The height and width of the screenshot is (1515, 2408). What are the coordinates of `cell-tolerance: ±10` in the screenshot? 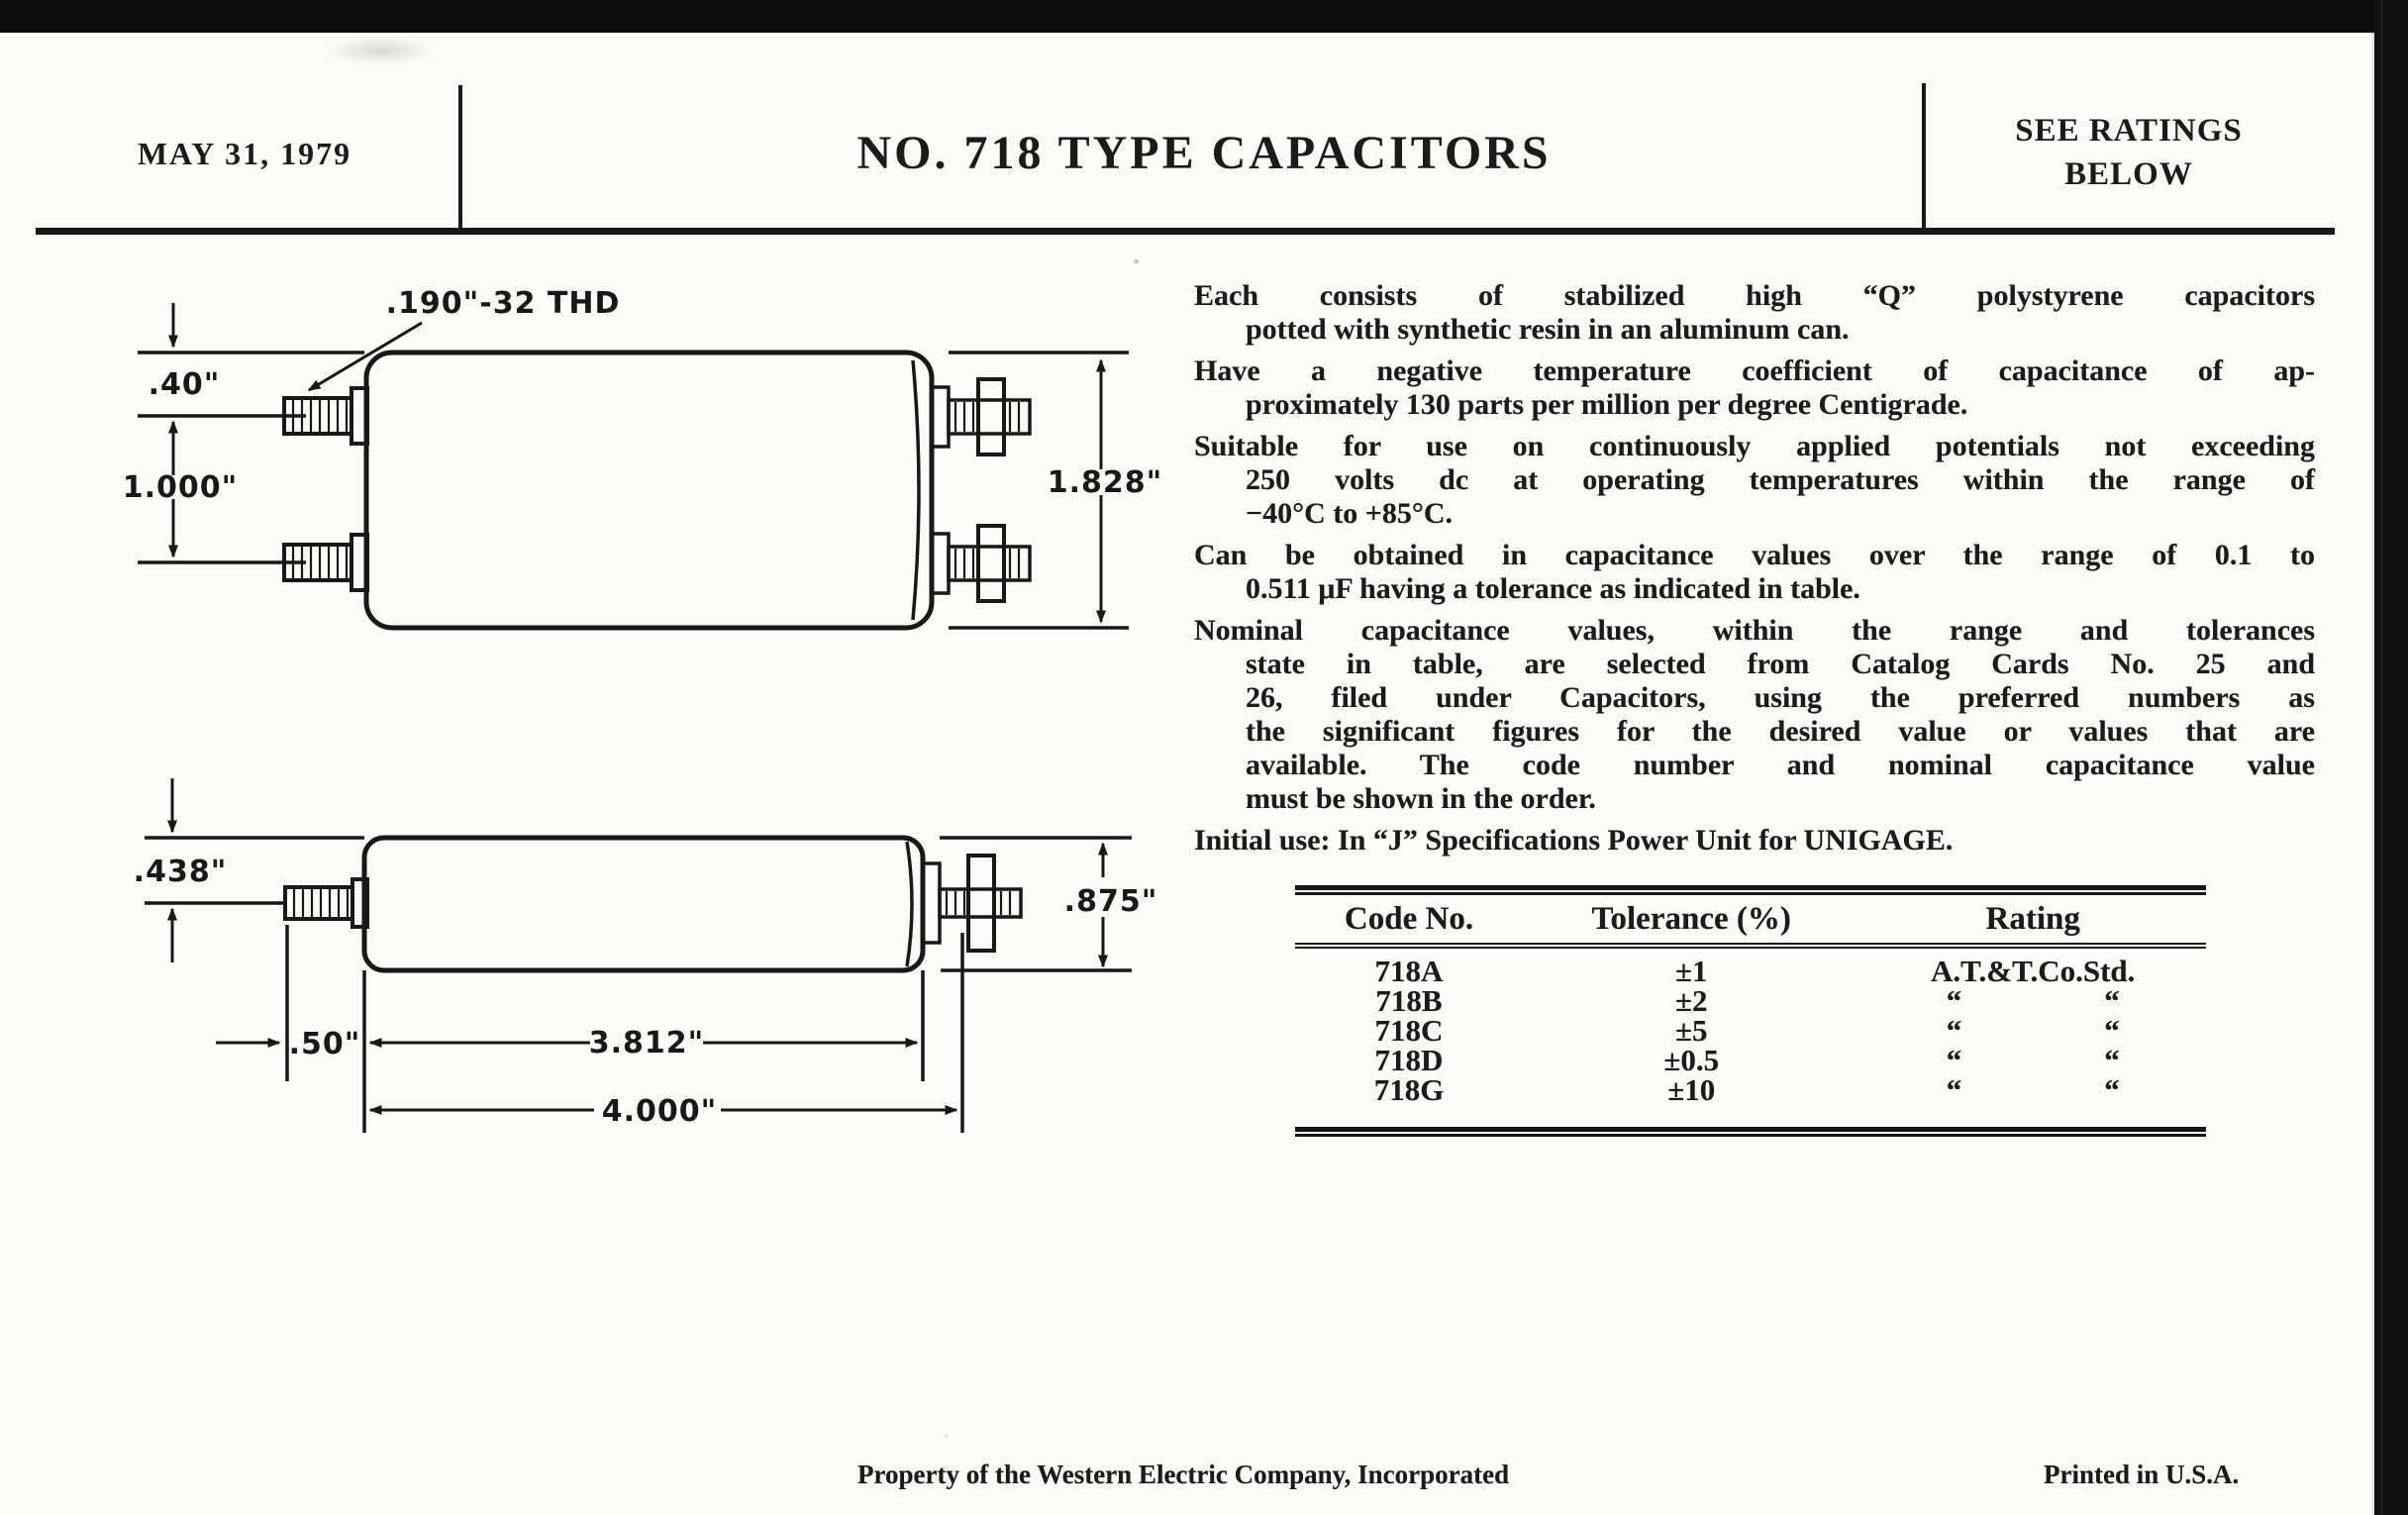 It's located at (1691, 1089).